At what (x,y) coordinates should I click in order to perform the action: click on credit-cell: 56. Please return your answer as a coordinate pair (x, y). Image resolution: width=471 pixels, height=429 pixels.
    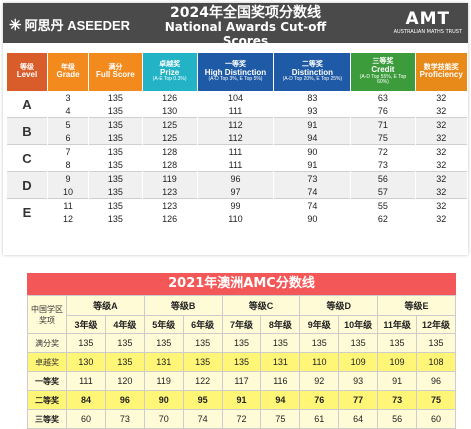
    Looking at the image, I should click on (383, 178).